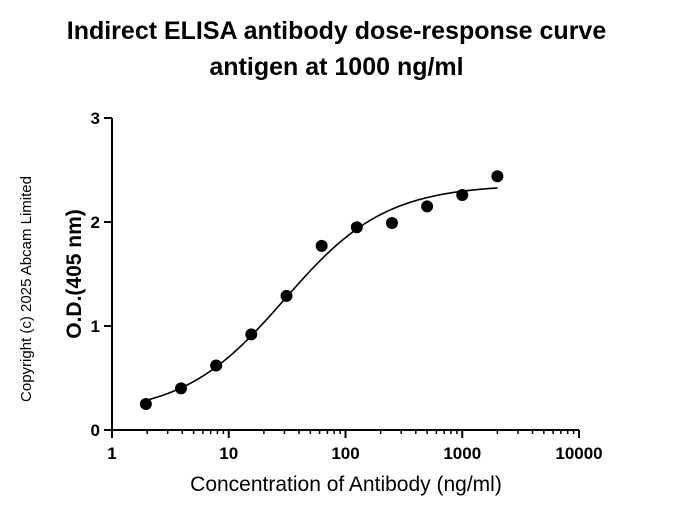 Image resolution: width=673 pixels, height=510 pixels. Describe the element at coordinates (578, 453) in the screenshot. I see `x-tick-label: 10000` at that location.